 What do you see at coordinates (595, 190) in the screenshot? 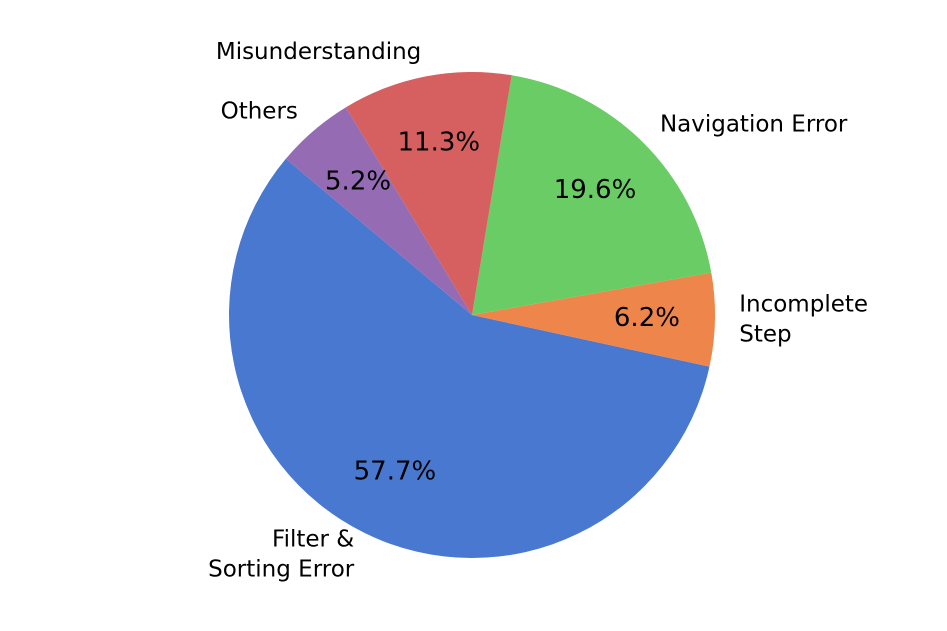
I see `value-label: 19.6%` at bounding box center [595, 190].